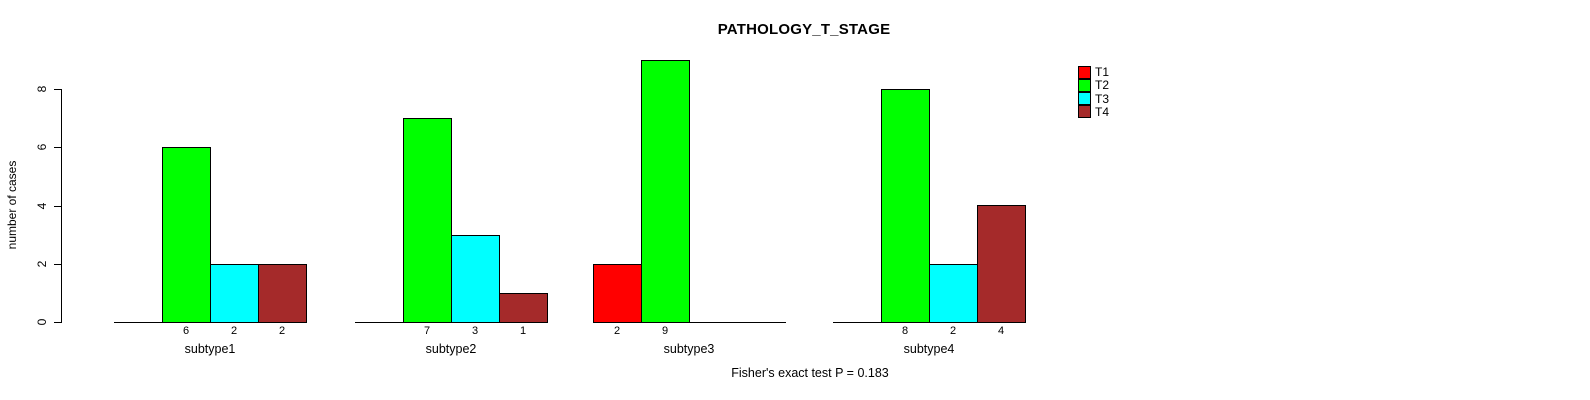 The width and height of the screenshot is (1590, 400). What do you see at coordinates (42, 264) in the screenshot?
I see `y-tick-label: 2` at bounding box center [42, 264].